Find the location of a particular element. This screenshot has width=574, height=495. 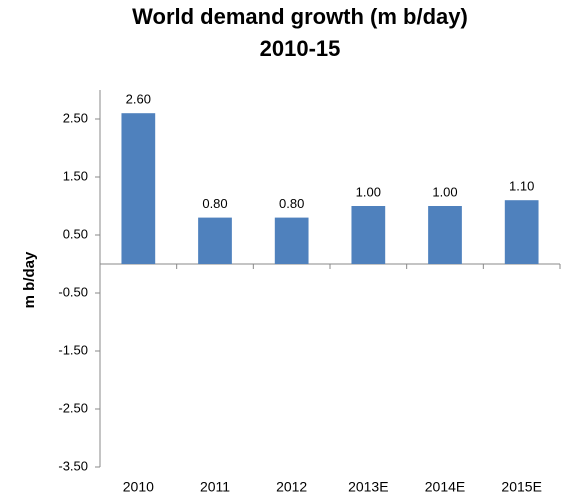

x-tick-label: 2015E is located at coordinates (521, 487).